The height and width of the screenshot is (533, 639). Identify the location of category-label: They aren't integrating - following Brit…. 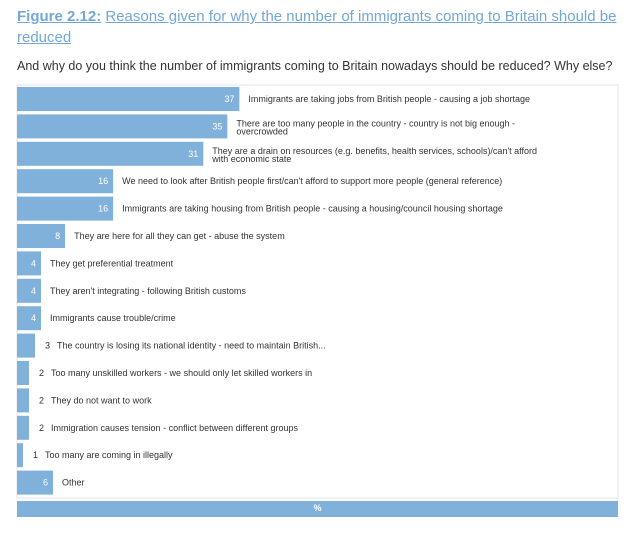
(148, 291).